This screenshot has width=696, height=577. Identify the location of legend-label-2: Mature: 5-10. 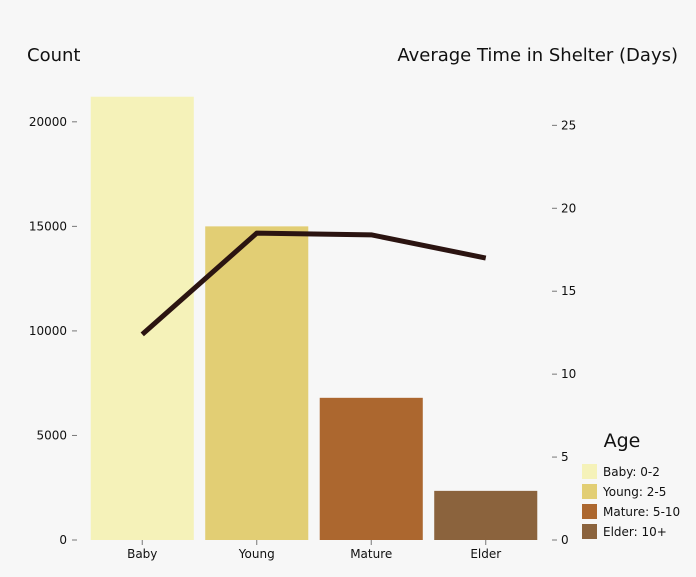
(641, 512).